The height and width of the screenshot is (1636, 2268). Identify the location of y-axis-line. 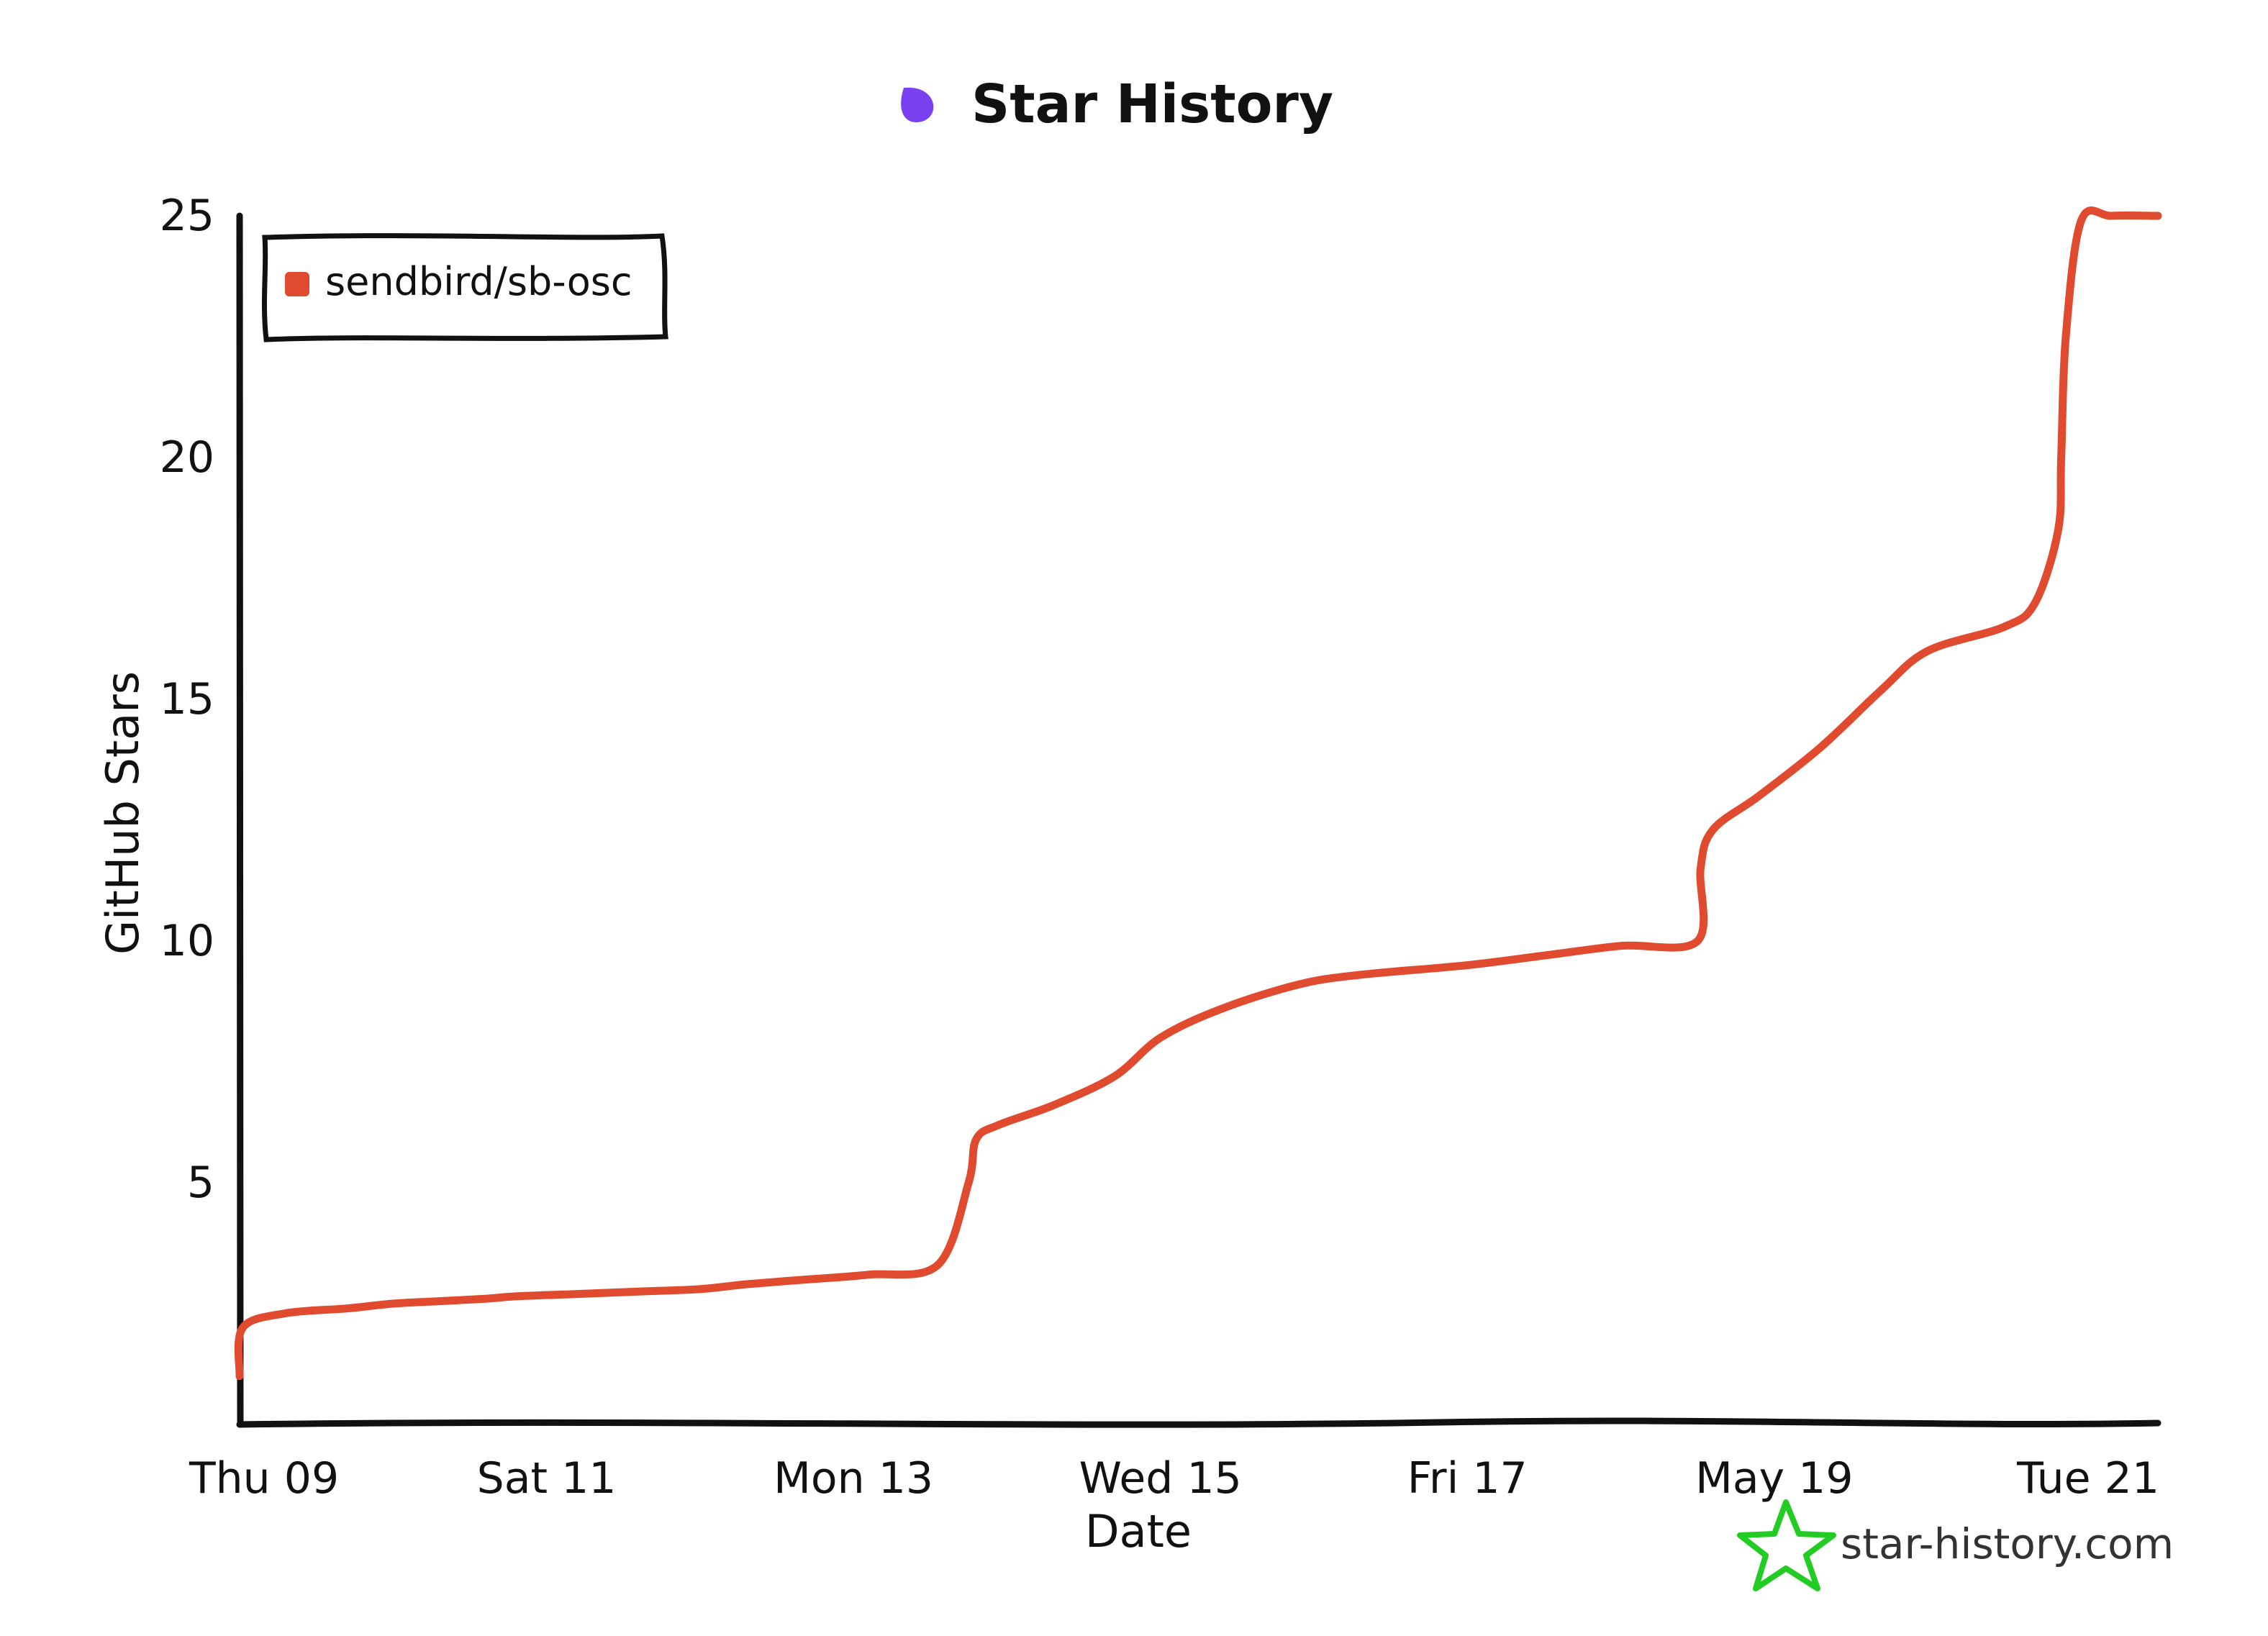
(239, 820).